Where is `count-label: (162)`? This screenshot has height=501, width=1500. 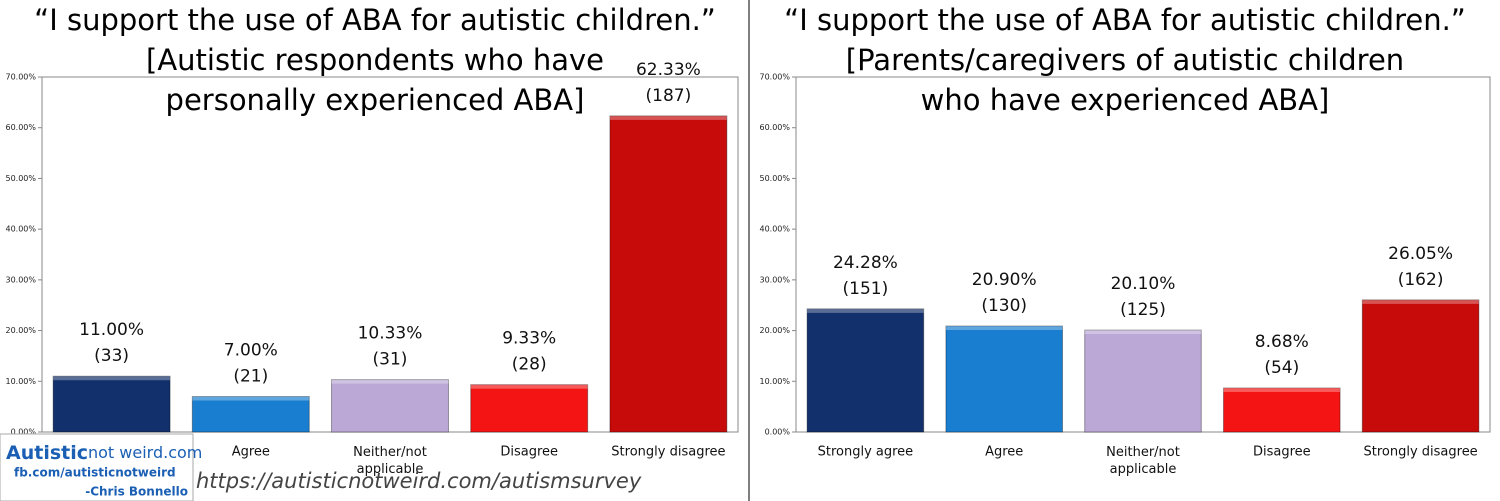 count-label: (162) is located at coordinates (1421, 280).